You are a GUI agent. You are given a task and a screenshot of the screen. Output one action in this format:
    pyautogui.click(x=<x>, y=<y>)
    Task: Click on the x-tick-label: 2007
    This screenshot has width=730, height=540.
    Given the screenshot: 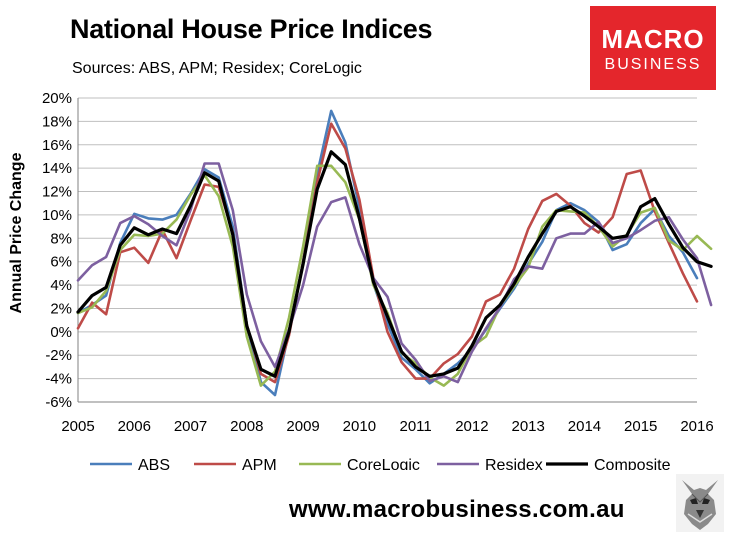 What is the action you would take?
    pyautogui.click(x=190, y=426)
    